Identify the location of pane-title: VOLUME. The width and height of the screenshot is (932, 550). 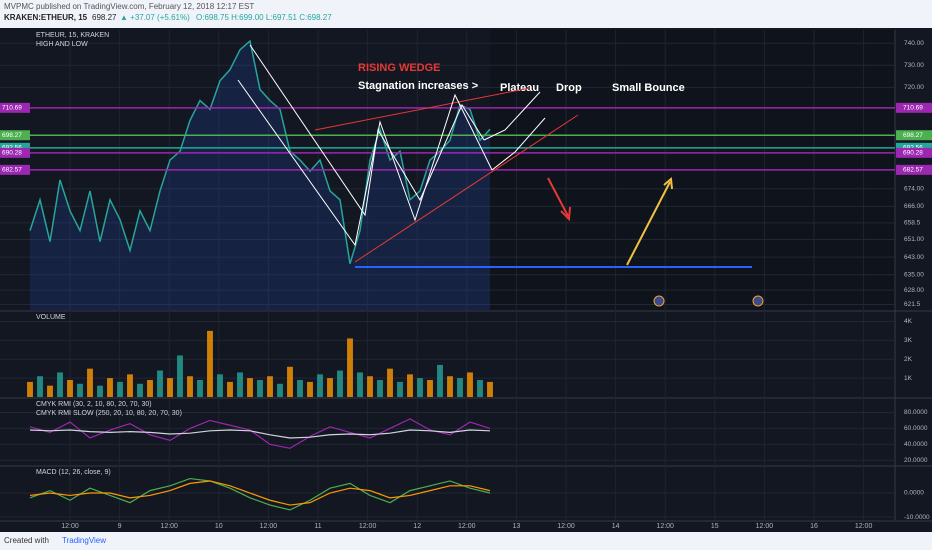
(51, 317).